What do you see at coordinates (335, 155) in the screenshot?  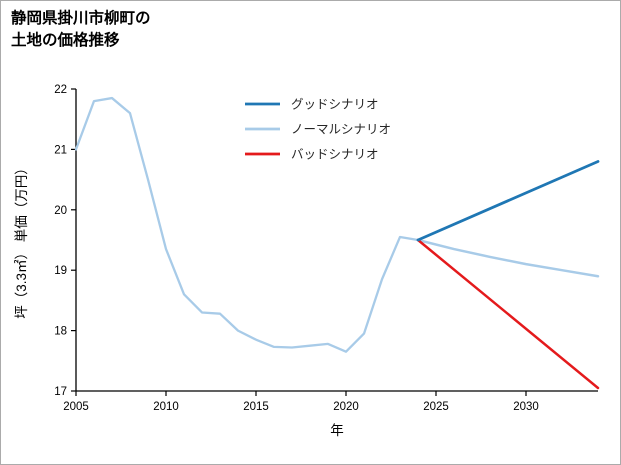 I see `legend-label-bad: バッドシナリオ` at bounding box center [335, 155].